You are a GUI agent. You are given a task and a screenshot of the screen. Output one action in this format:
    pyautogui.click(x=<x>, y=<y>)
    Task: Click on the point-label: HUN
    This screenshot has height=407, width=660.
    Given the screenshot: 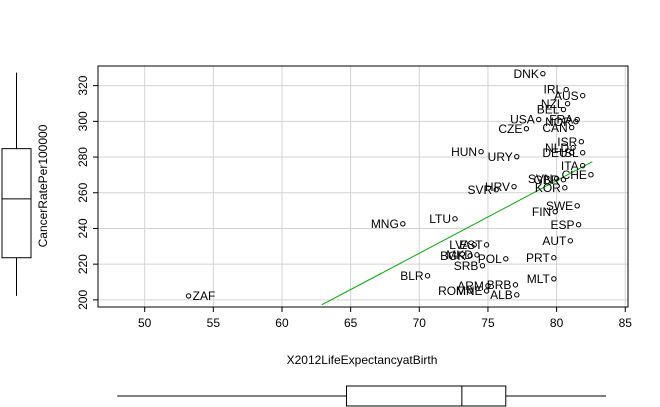 What is the action you would take?
    pyautogui.click(x=464, y=152)
    